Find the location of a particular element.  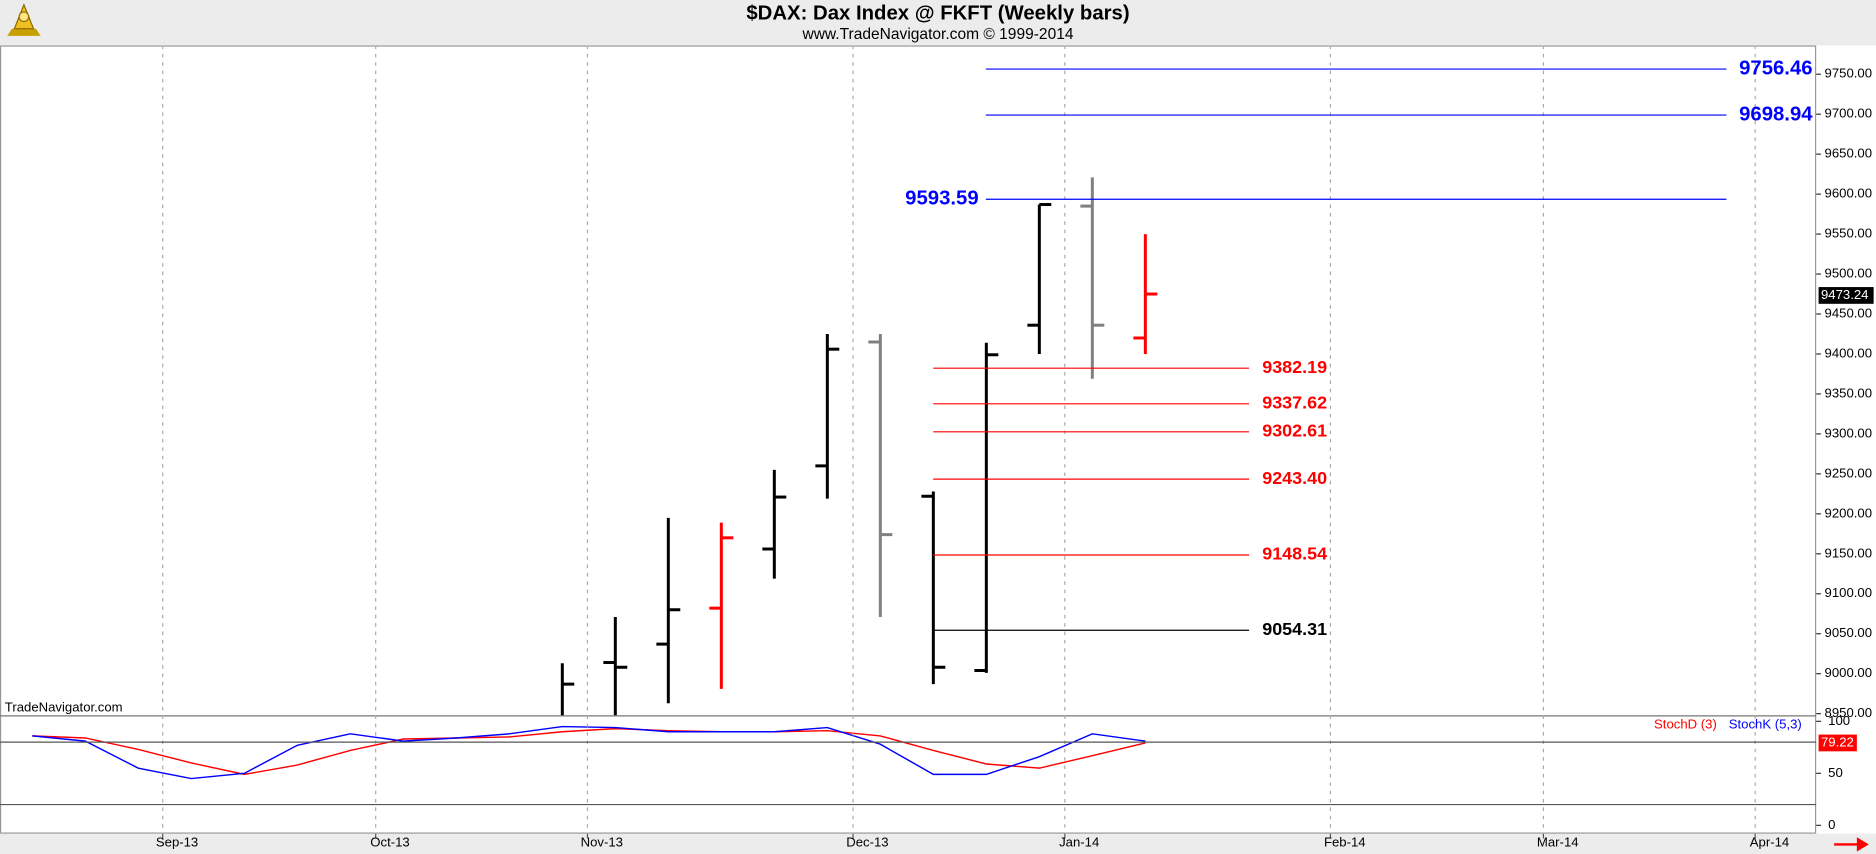

y-tick-label: 9150.00 is located at coordinates (1849, 552).